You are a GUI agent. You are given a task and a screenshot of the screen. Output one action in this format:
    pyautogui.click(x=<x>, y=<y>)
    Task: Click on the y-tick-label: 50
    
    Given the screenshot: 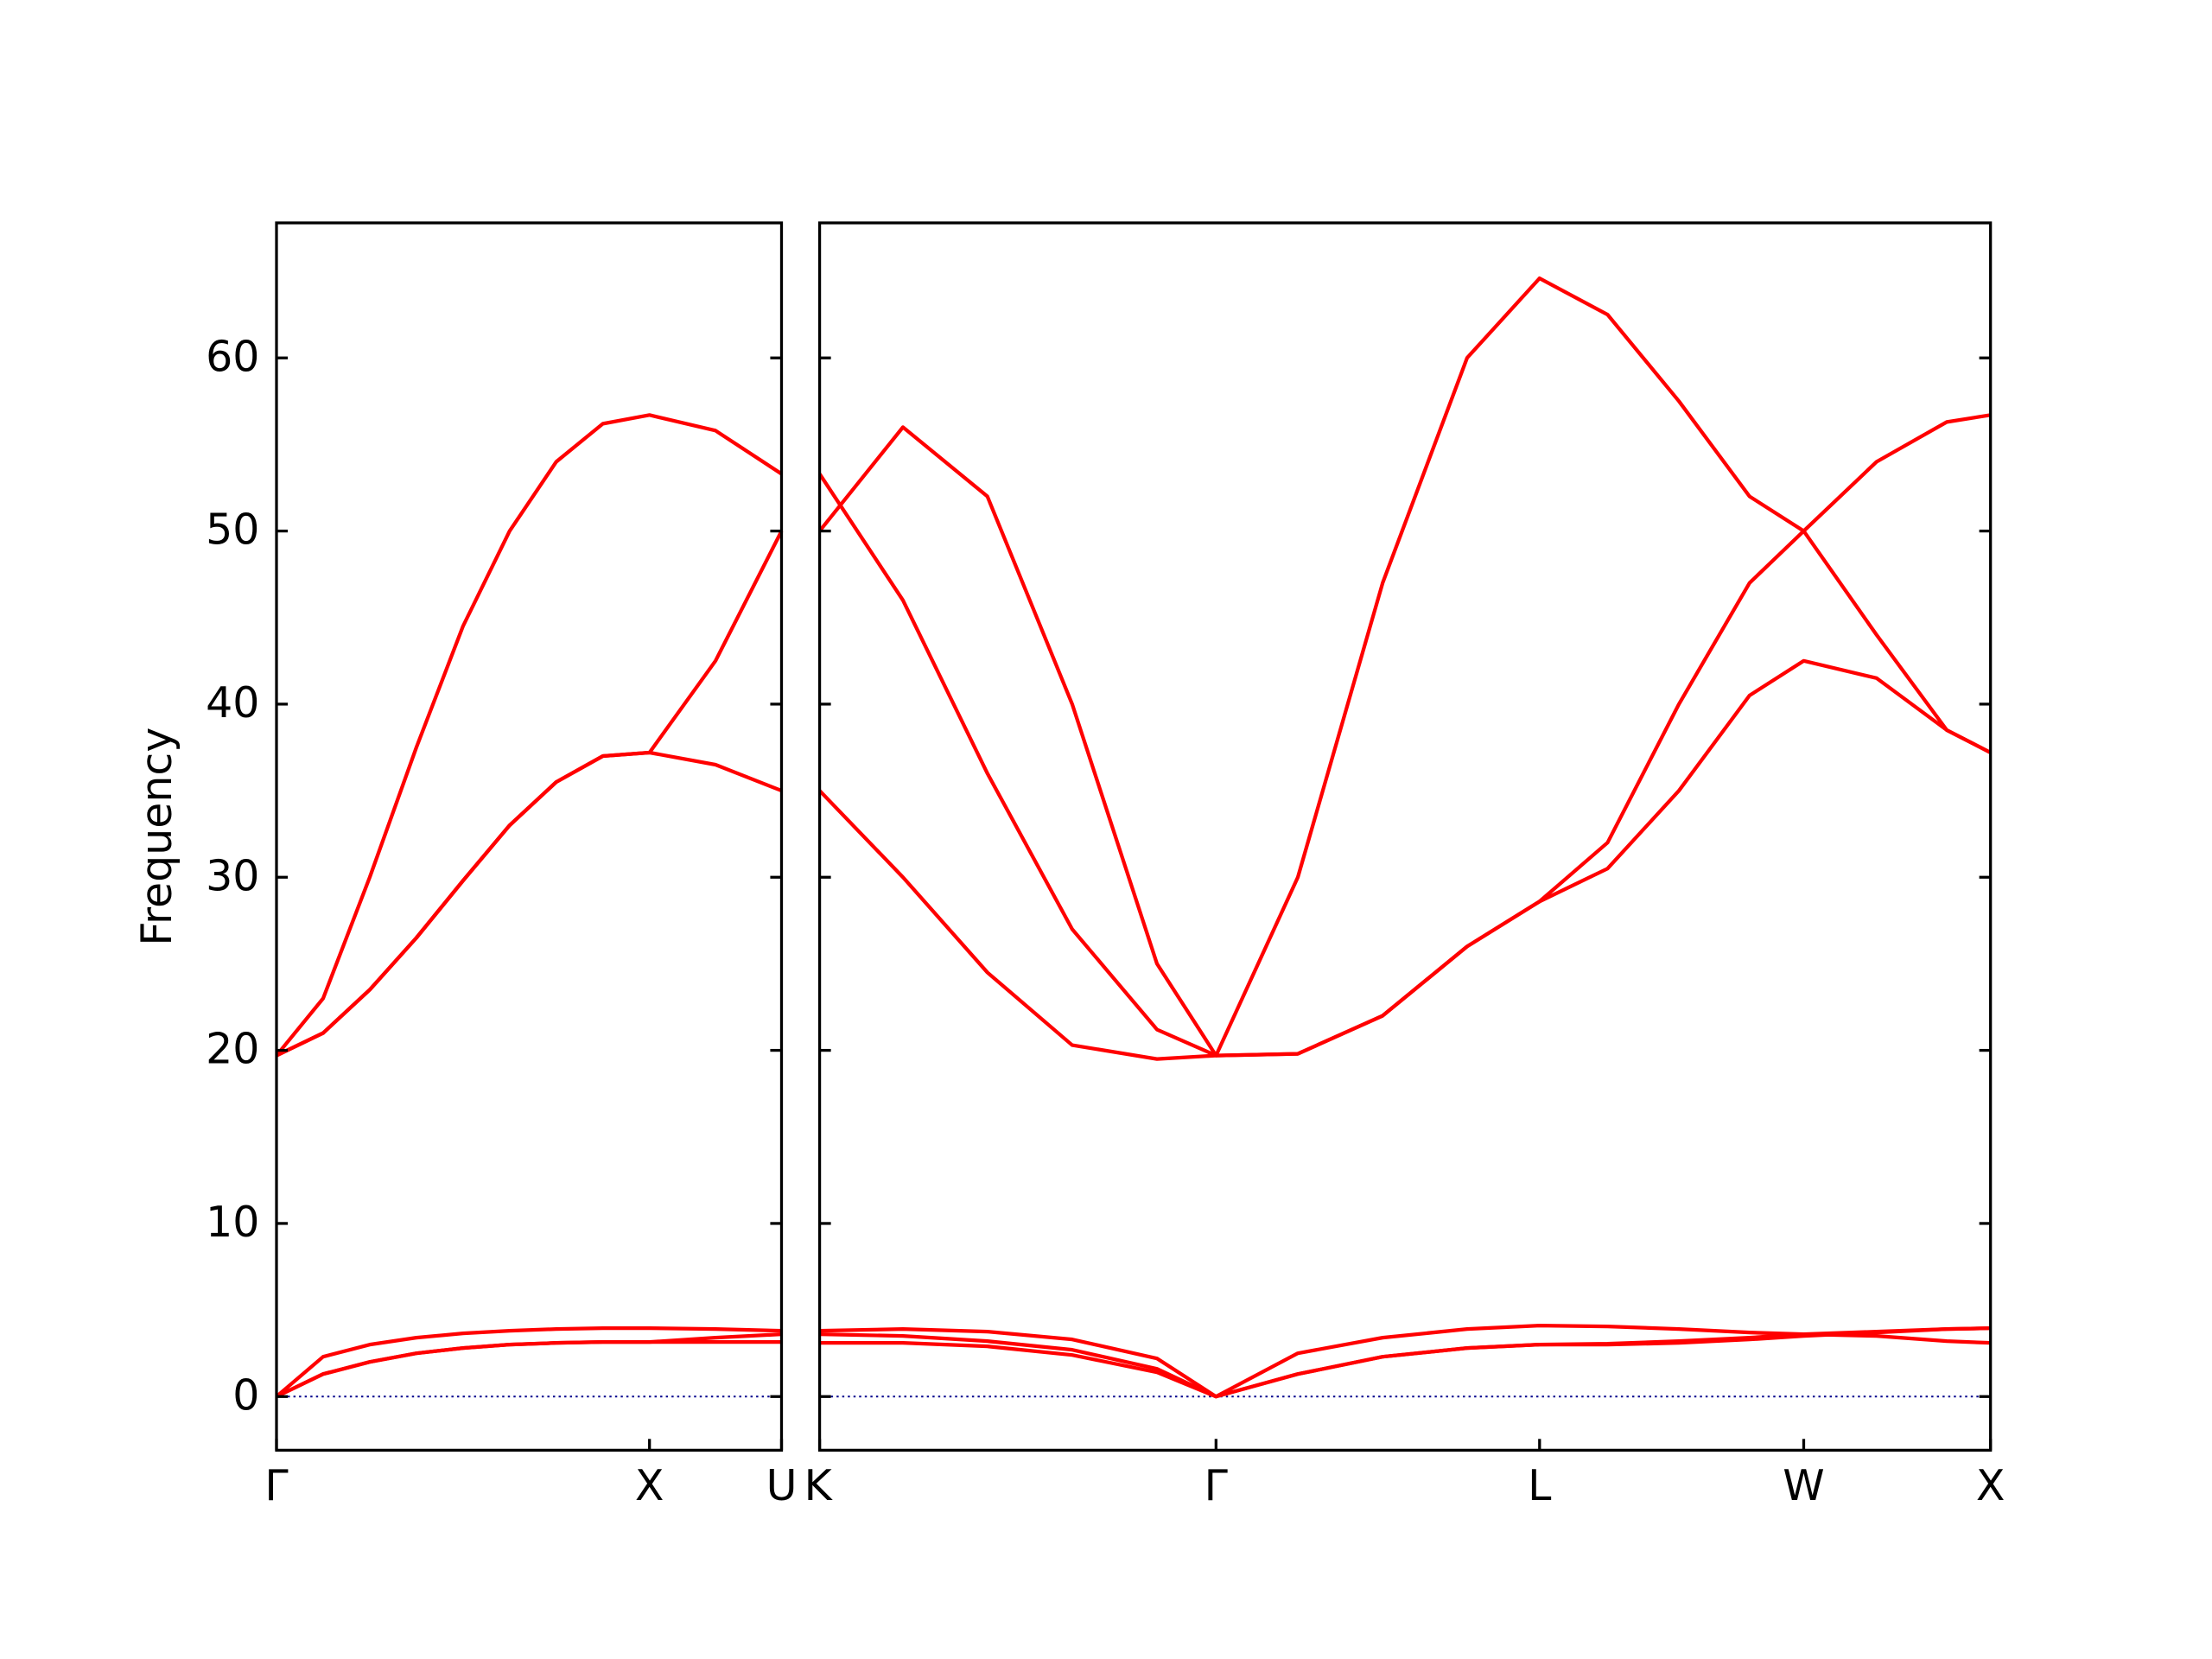 What is the action you would take?
    pyautogui.click(x=232, y=530)
    